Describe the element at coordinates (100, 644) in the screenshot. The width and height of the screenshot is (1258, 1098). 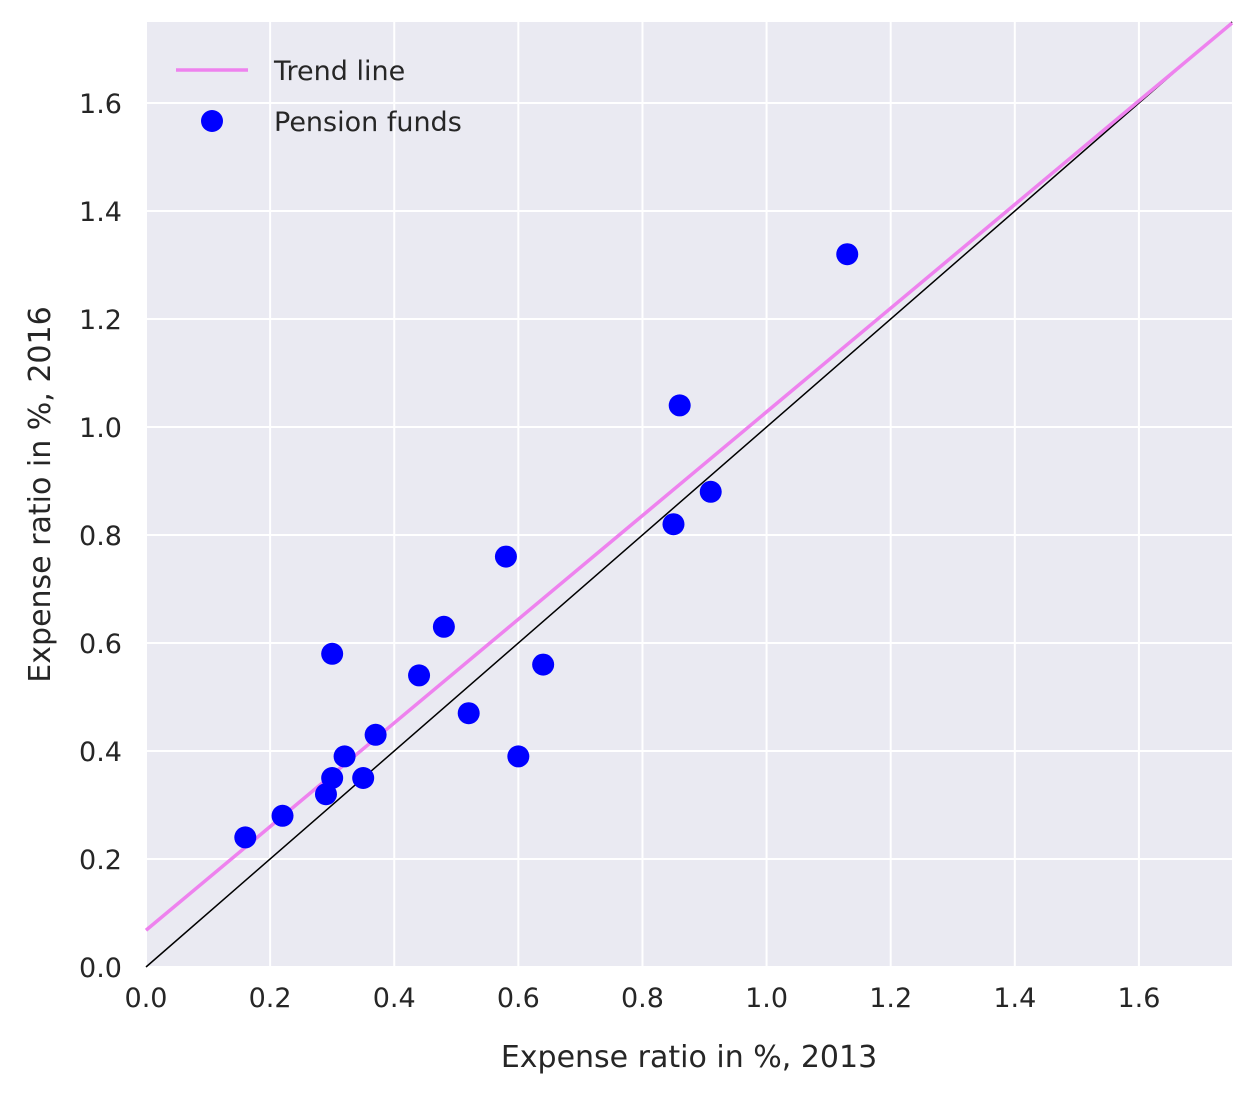
I see `y-tick-label: 0.6` at that location.